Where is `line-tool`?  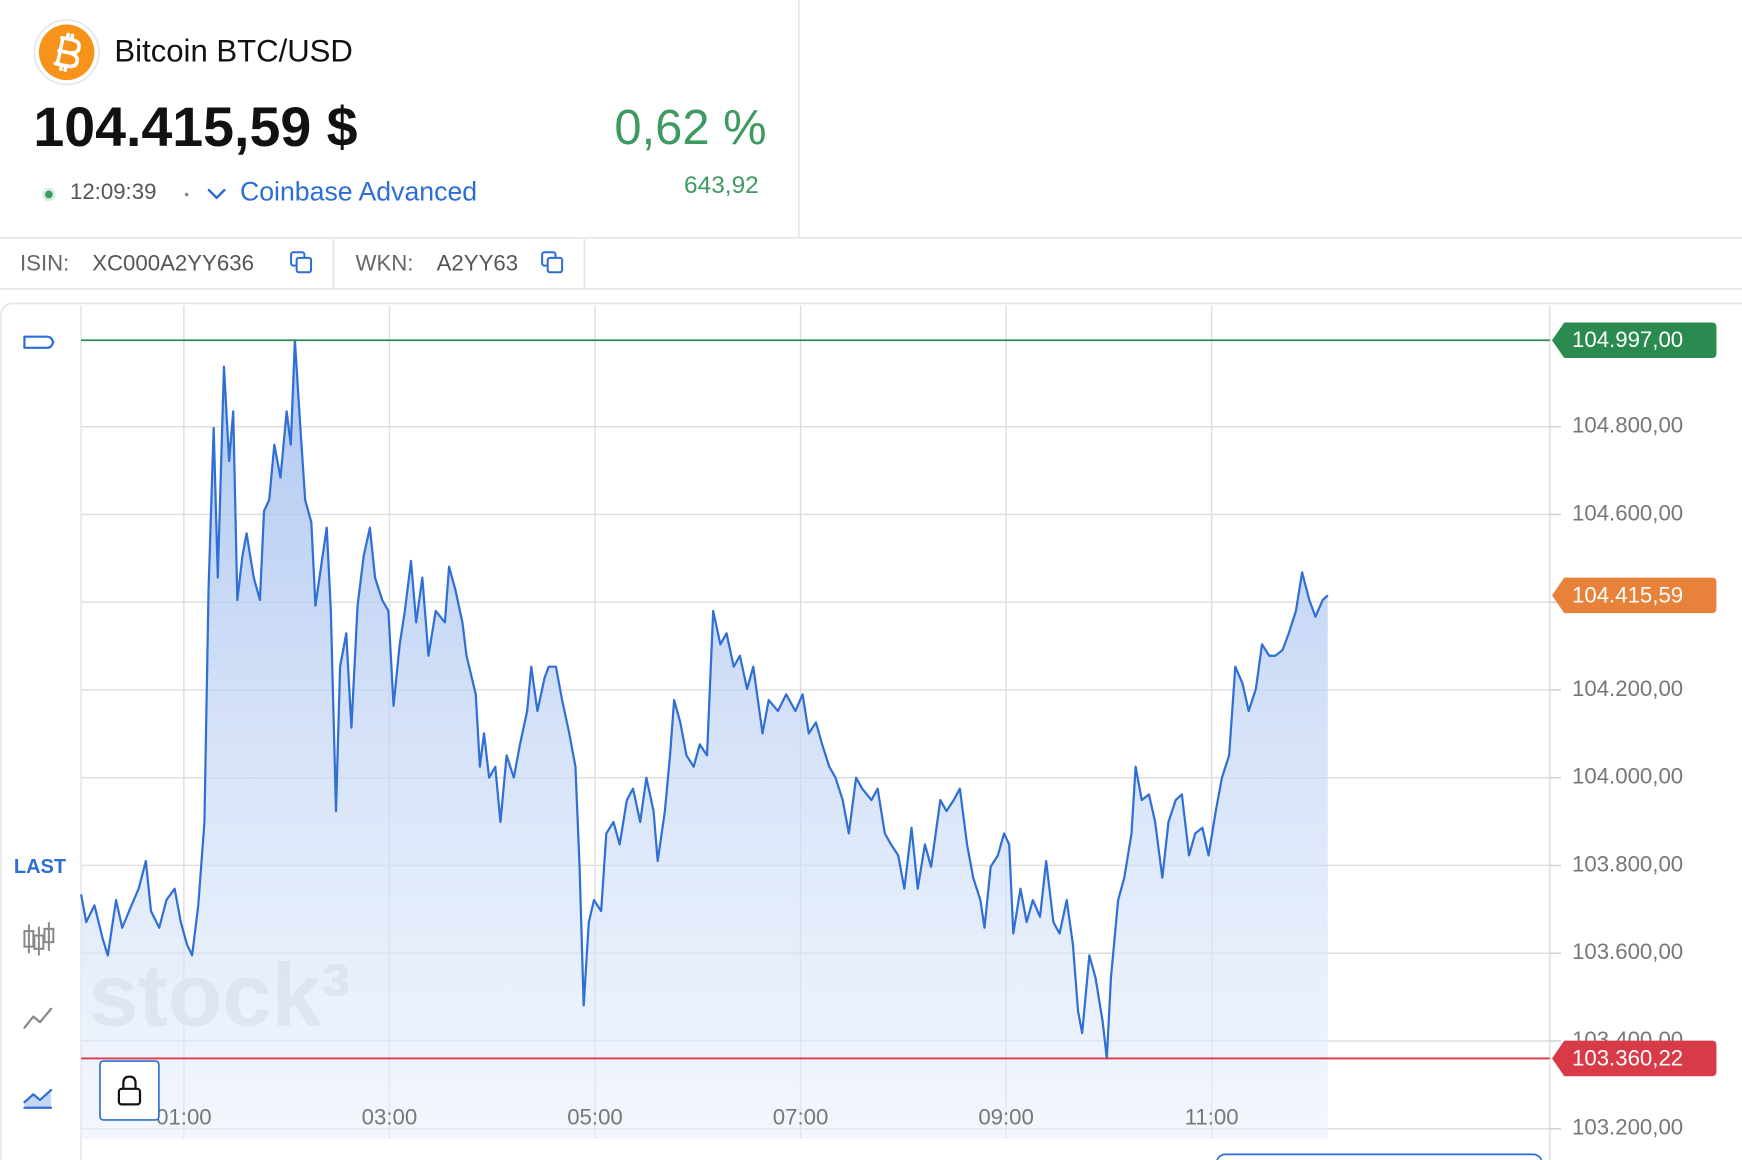 line-tool is located at coordinates (38, 1018).